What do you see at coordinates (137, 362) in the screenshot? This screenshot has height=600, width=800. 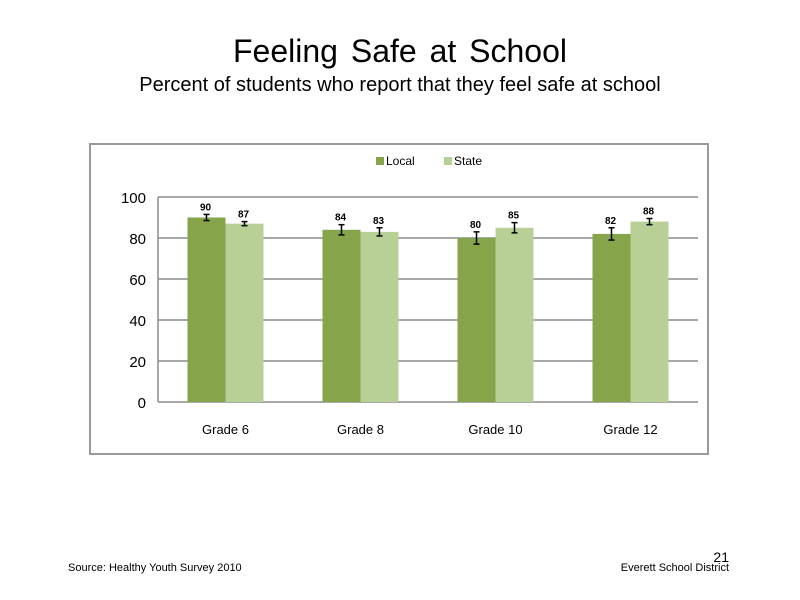 I see `y-tick-label: 20` at bounding box center [137, 362].